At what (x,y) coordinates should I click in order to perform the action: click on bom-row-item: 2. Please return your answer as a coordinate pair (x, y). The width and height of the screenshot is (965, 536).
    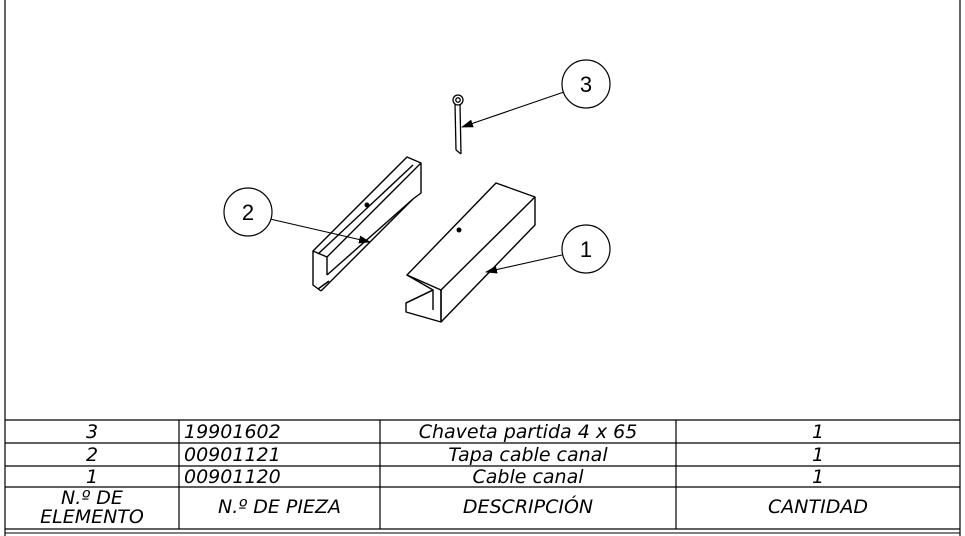
    Looking at the image, I should click on (92, 455).